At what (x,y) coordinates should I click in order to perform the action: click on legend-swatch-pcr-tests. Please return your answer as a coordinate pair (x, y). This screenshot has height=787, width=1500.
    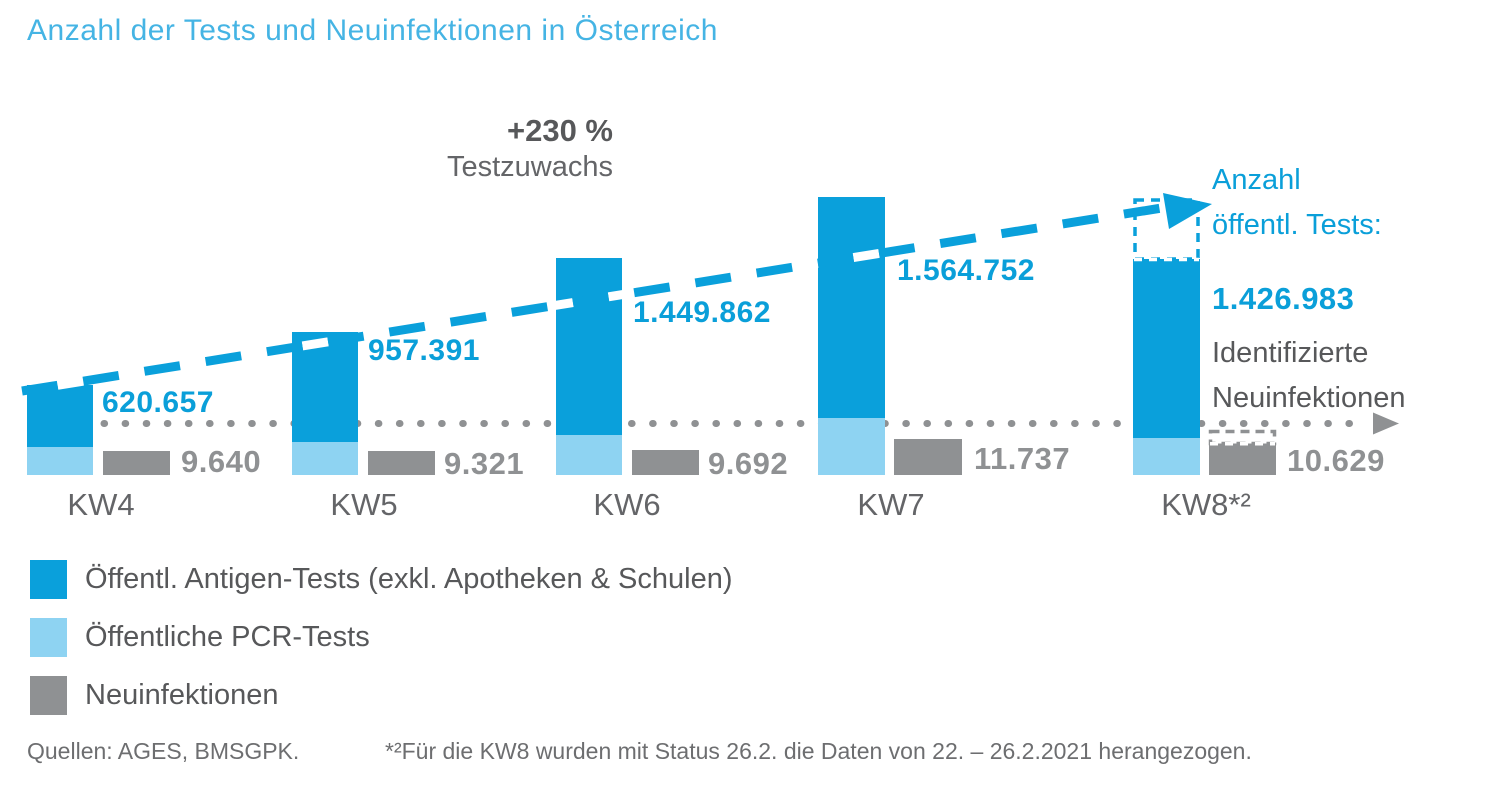
    Looking at the image, I should click on (48, 637).